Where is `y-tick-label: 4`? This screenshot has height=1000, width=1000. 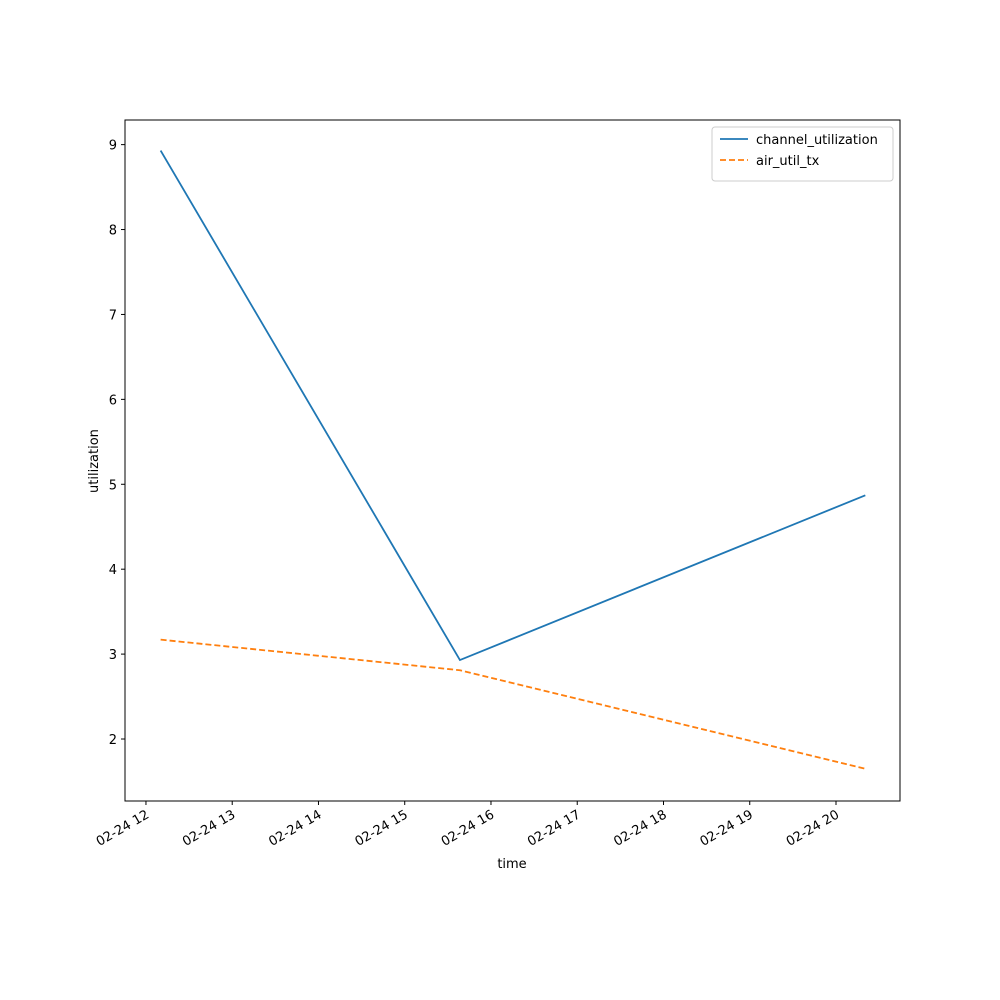 y-tick-label: 4 is located at coordinates (113, 570).